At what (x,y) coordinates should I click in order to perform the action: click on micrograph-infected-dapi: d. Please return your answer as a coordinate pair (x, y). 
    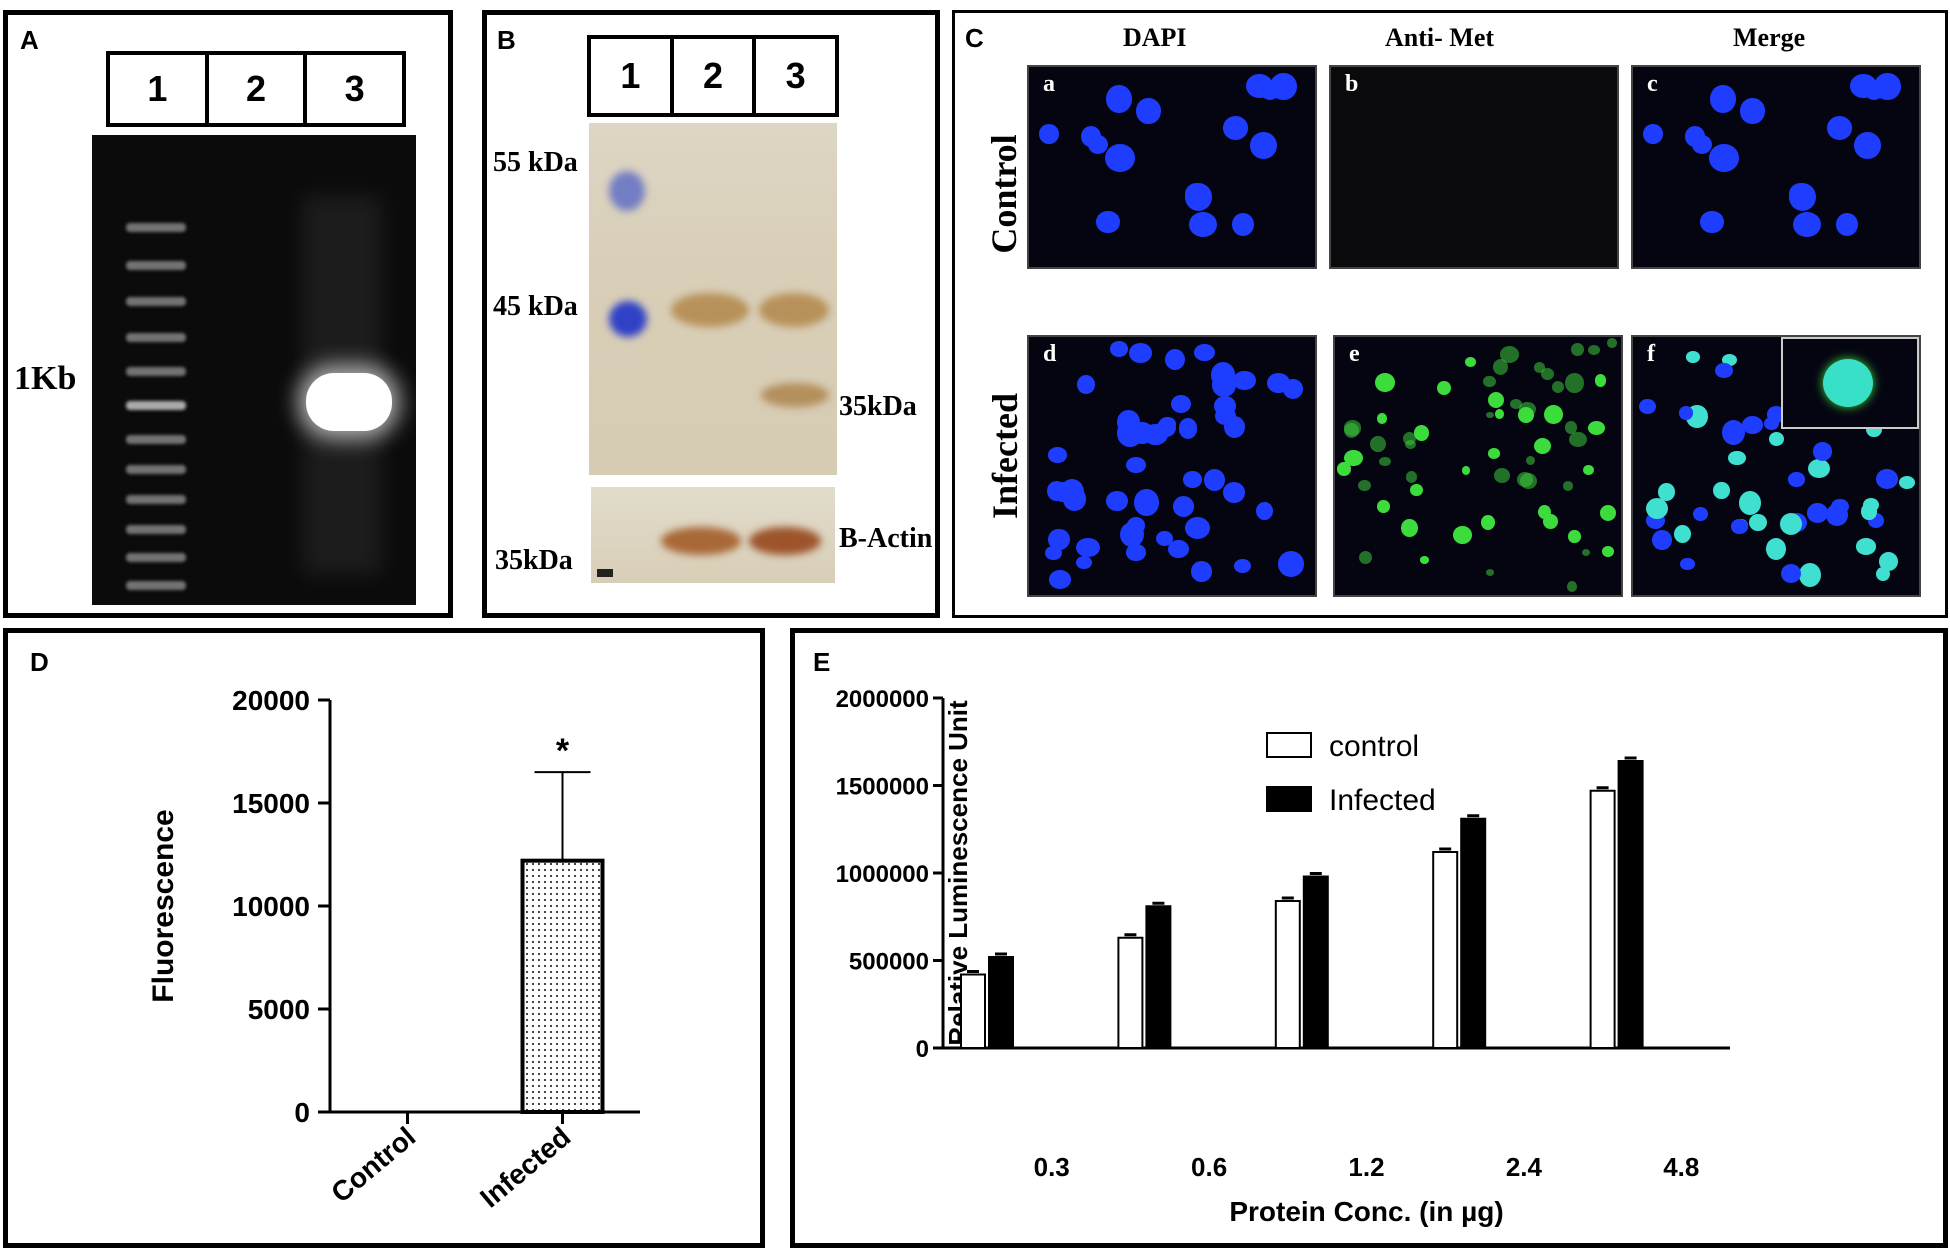
    Looking at the image, I should click on (1172, 466).